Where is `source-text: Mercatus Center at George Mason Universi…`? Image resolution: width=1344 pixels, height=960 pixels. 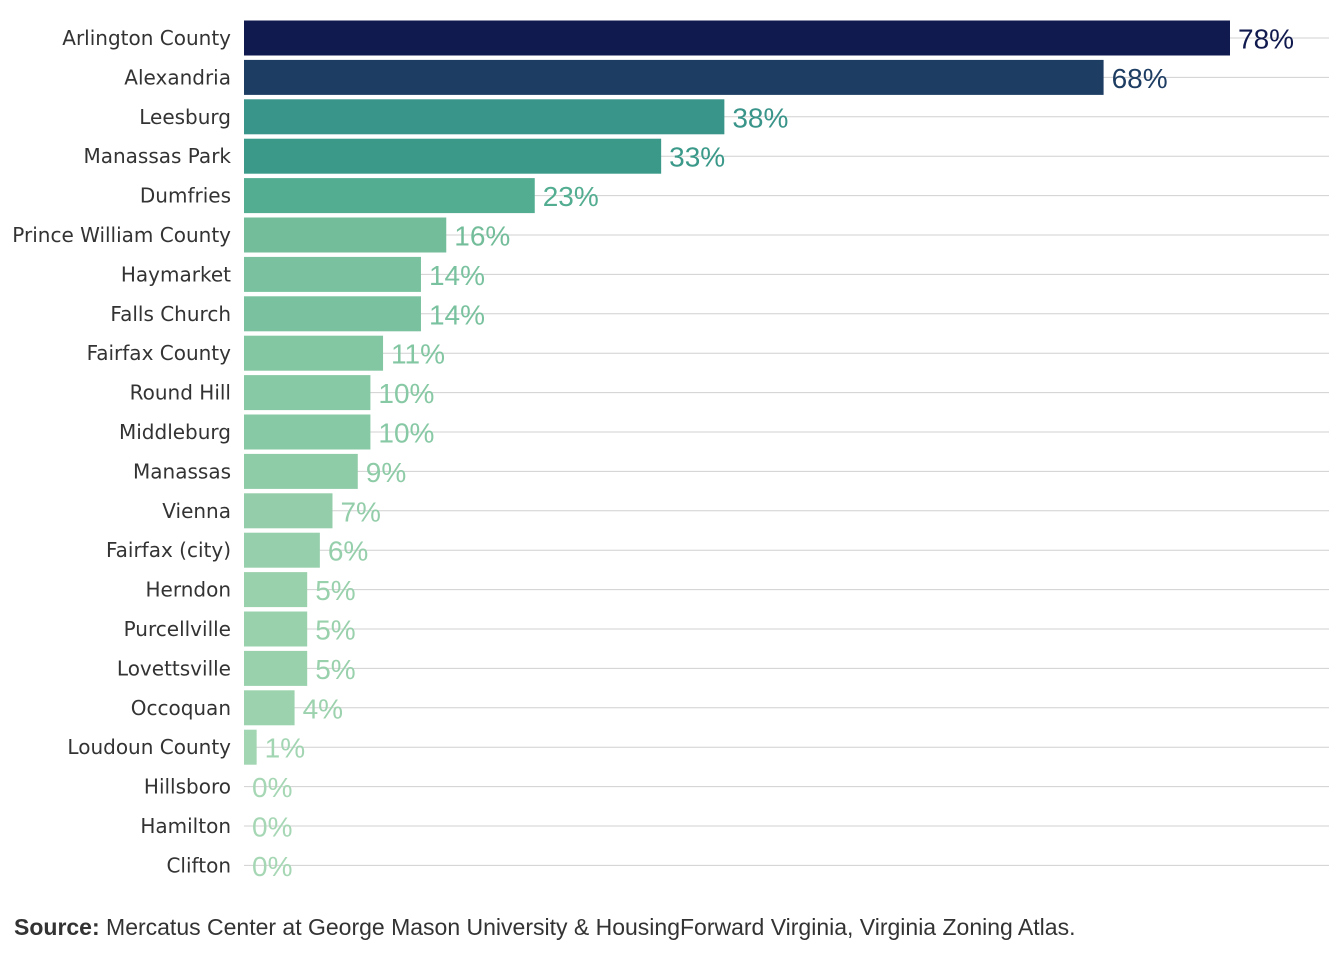 source-text: Mercatus Center at George Mason Universi… is located at coordinates (587, 927).